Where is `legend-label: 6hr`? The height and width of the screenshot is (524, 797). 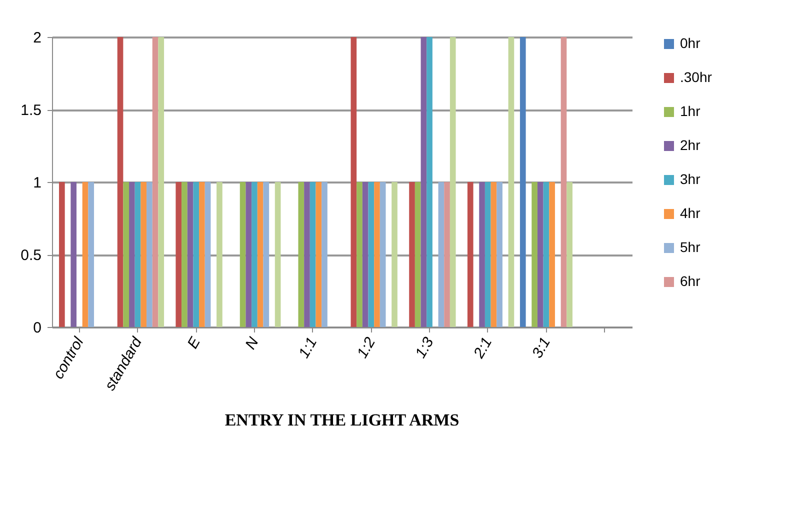 legend-label: 6hr is located at coordinates (690, 281).